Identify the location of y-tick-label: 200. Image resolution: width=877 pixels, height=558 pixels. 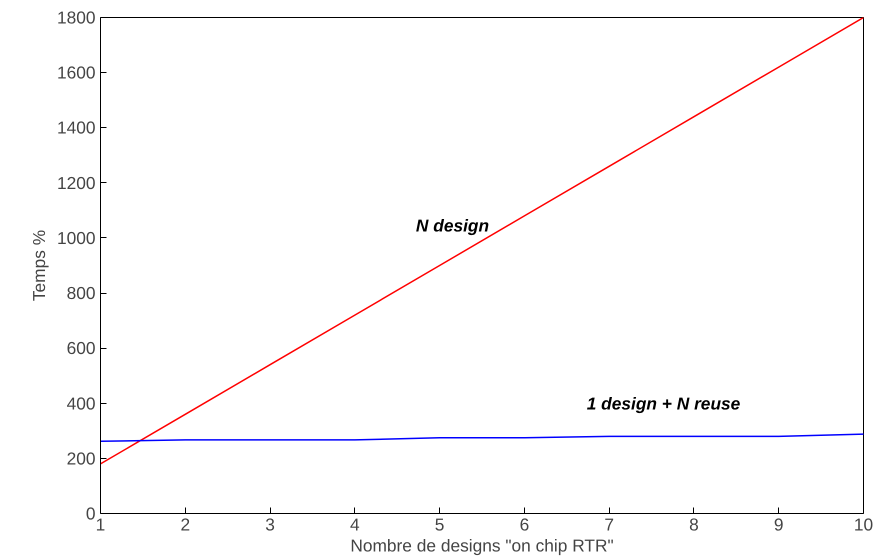
(81, 458).